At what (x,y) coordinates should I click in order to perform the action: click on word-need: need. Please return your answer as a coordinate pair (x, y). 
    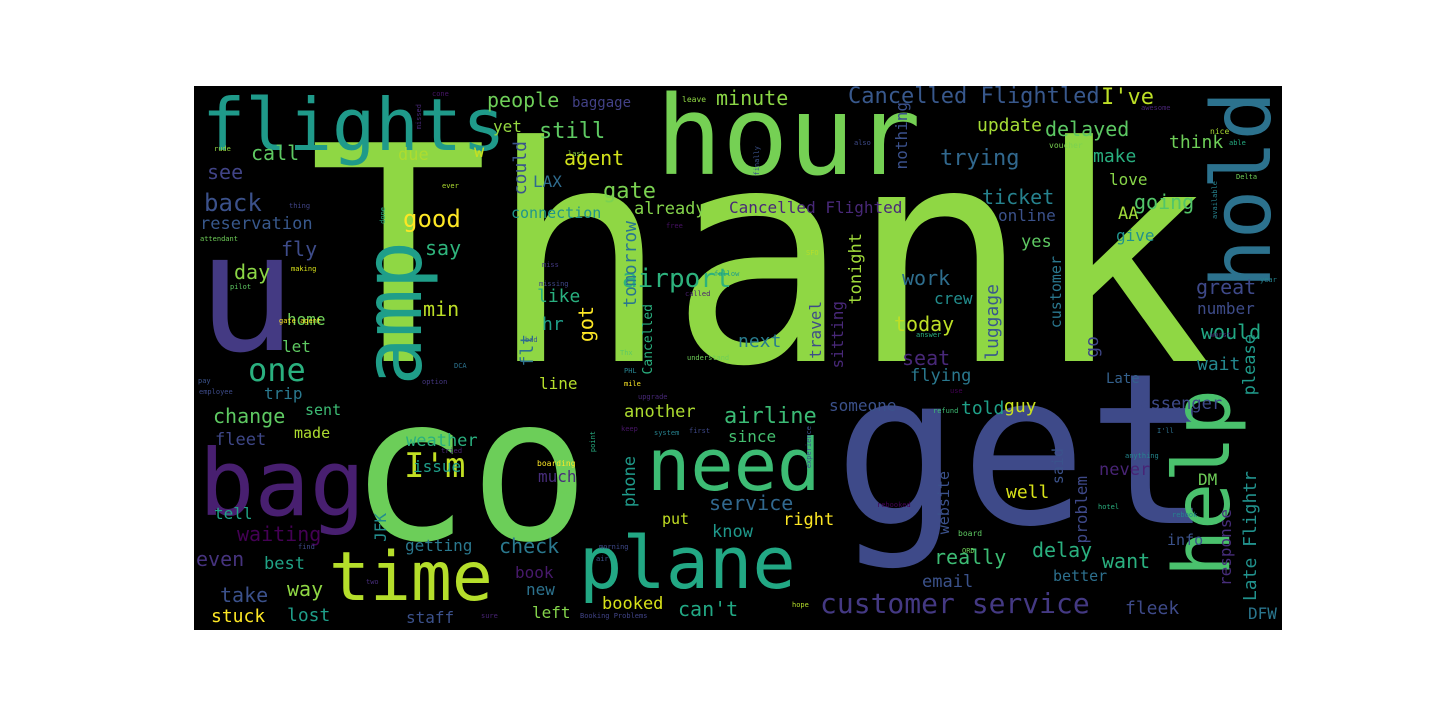
    Looking at the image, I should click on (734, 465).